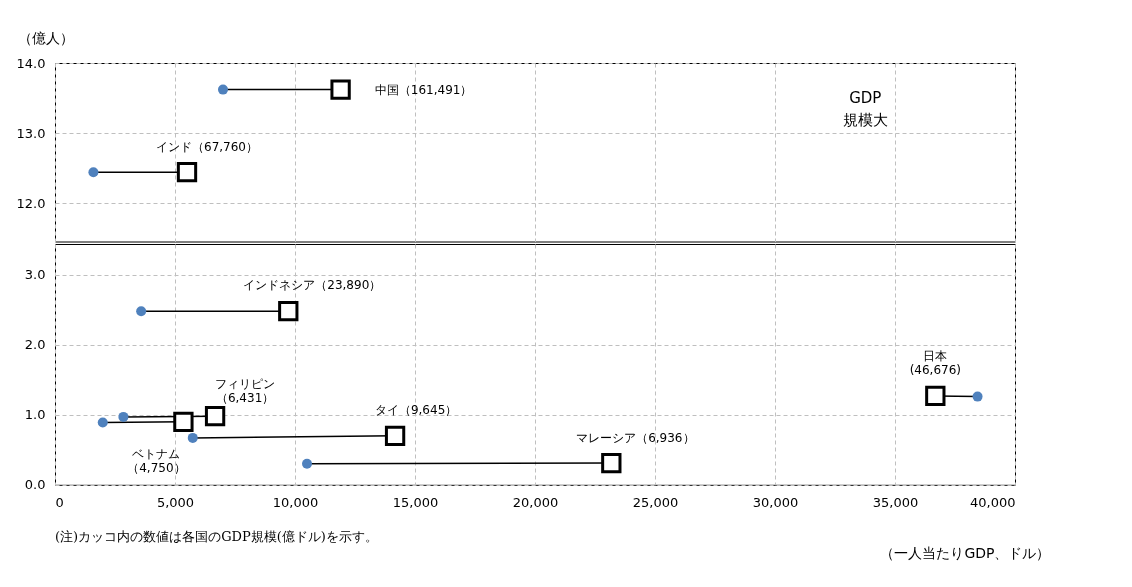  Describe the element at coordinates (35, 345) in the screenshot. I see `y-tick-label: 2.0` at that location.